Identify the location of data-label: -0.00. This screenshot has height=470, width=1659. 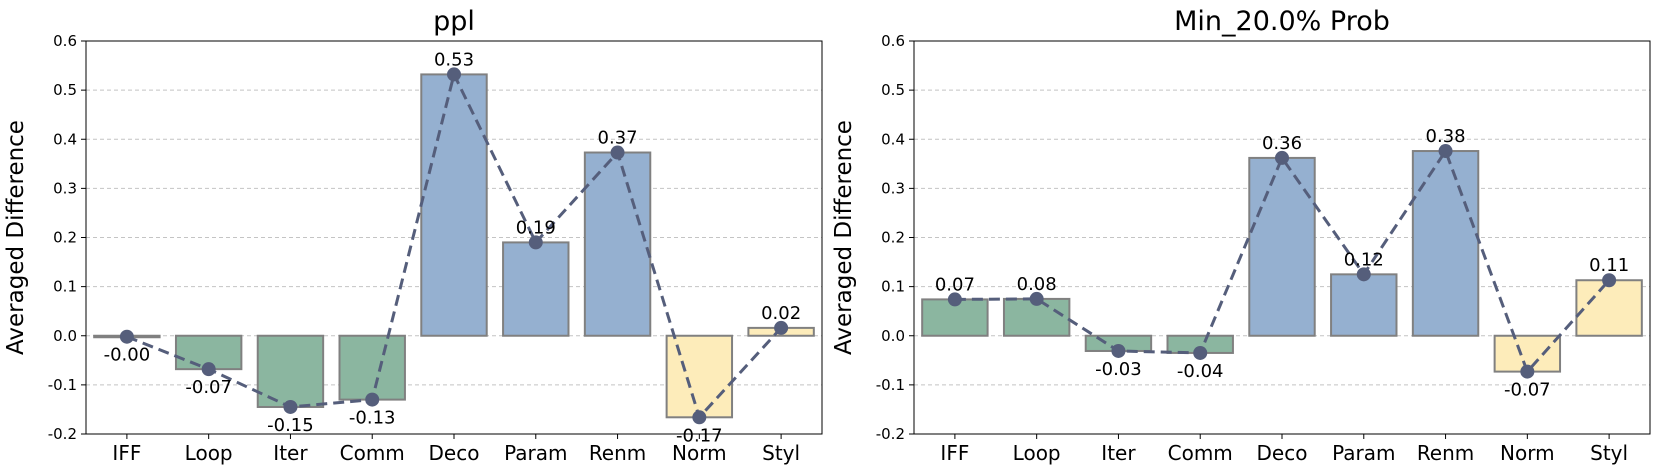
(127, 355).